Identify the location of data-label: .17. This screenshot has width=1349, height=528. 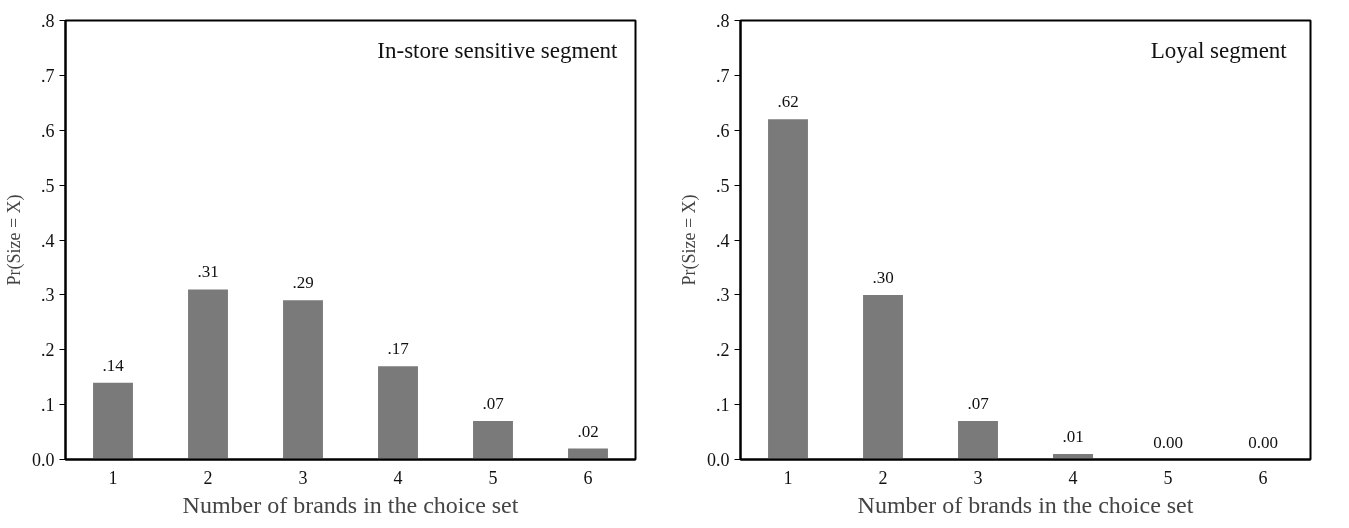
(398, 349).